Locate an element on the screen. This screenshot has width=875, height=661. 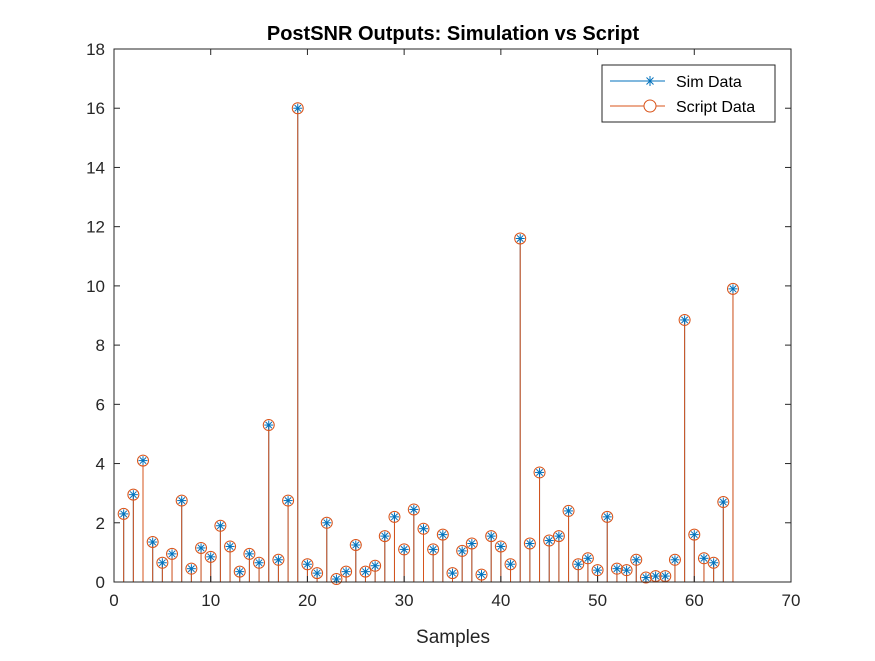
y-tick-label: 18 is located at coordinates (95, 49).